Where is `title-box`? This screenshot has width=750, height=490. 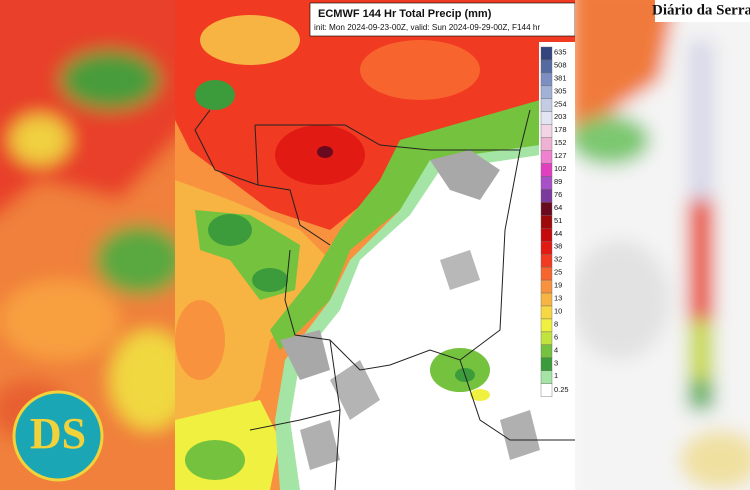
title-box is located at coordinates (442, 19).